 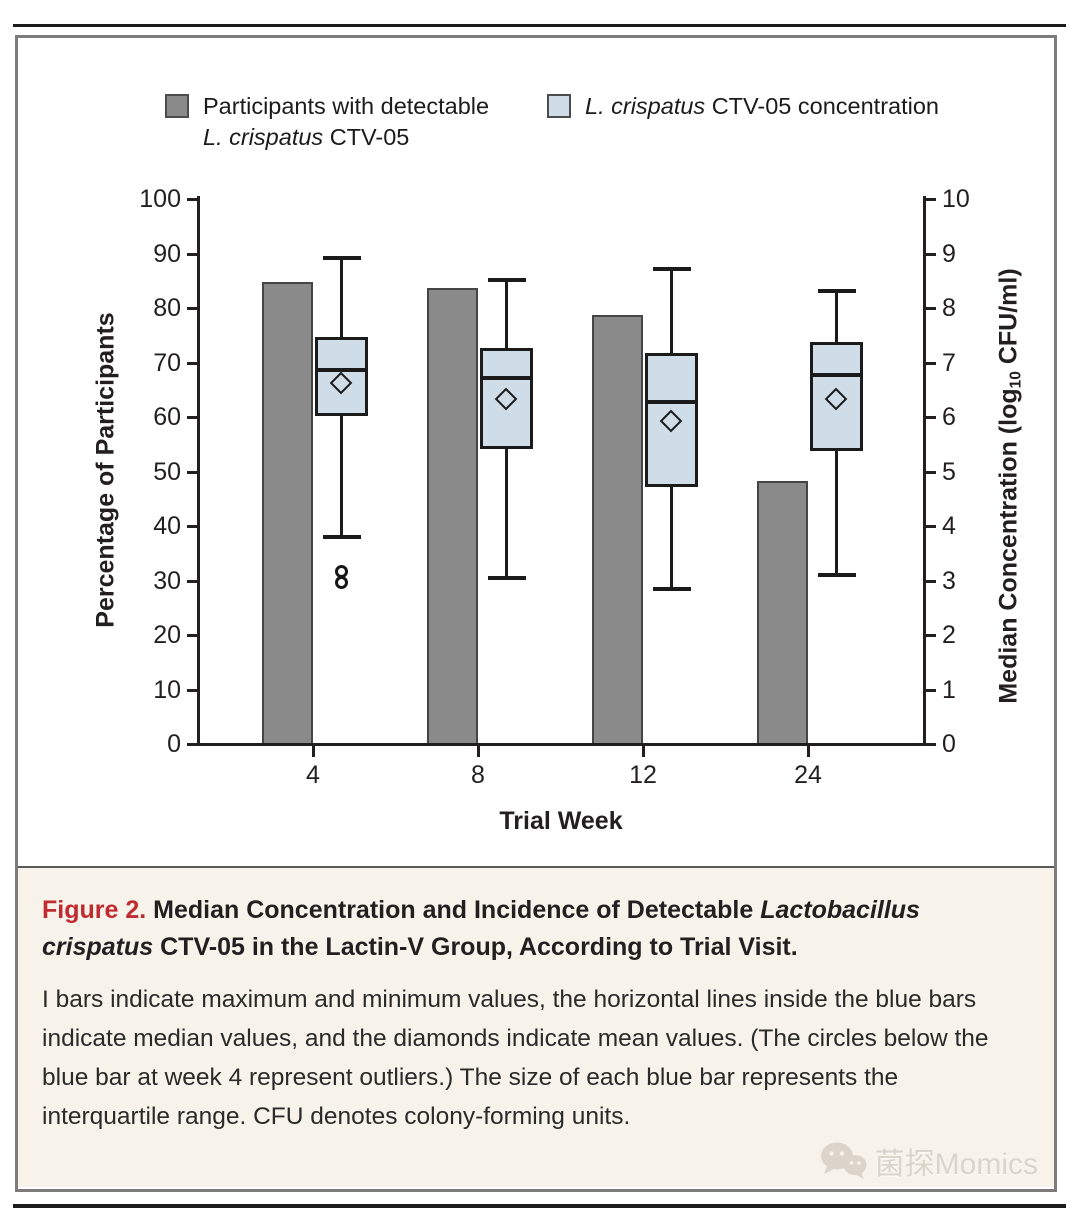 I want to click on wechat-icon, so click(x=843, y=1160).